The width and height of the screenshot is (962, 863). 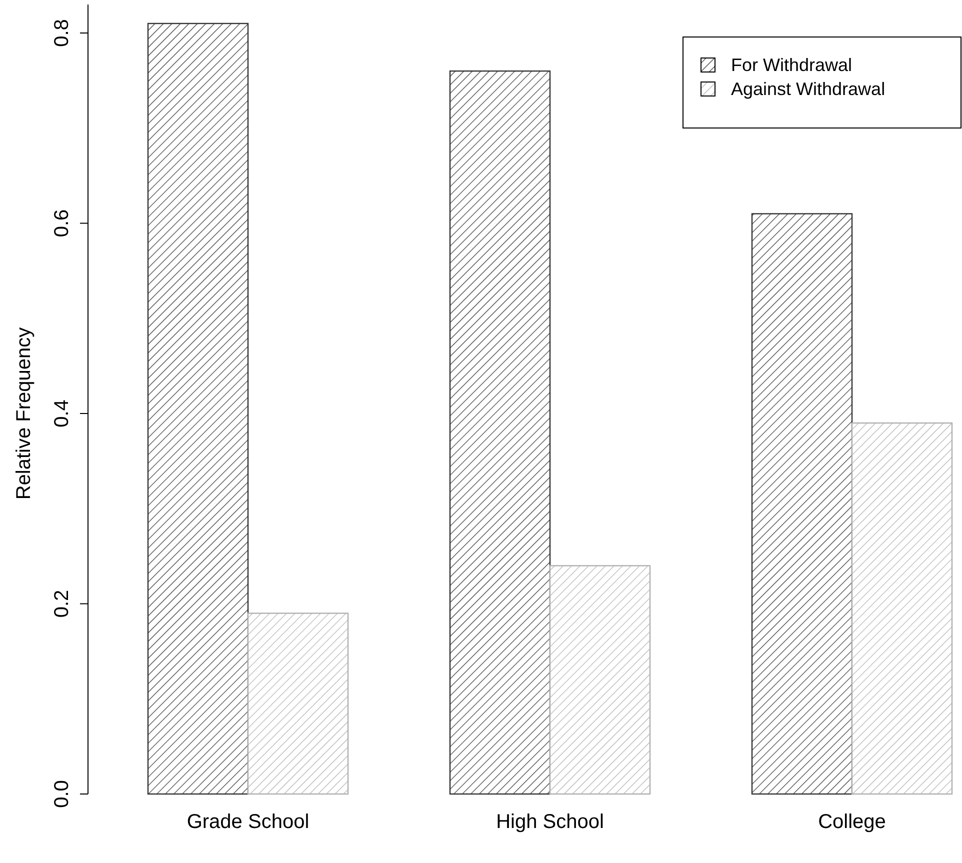 What do you see at coordinates (550, 822) in the screenshot?
I see `x-tick-label: High School` at bounding box center [550, 822].